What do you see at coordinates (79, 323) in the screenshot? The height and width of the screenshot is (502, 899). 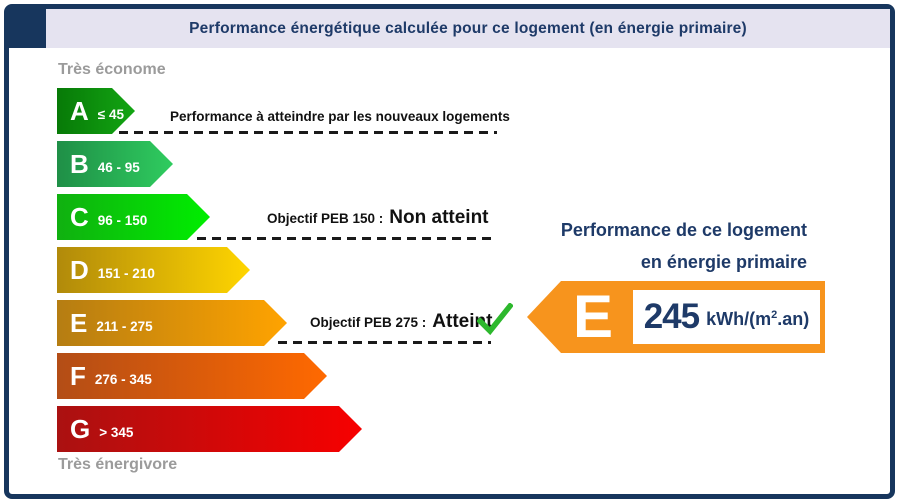 I see `class-letter: E` at bounding box center [79, 323].